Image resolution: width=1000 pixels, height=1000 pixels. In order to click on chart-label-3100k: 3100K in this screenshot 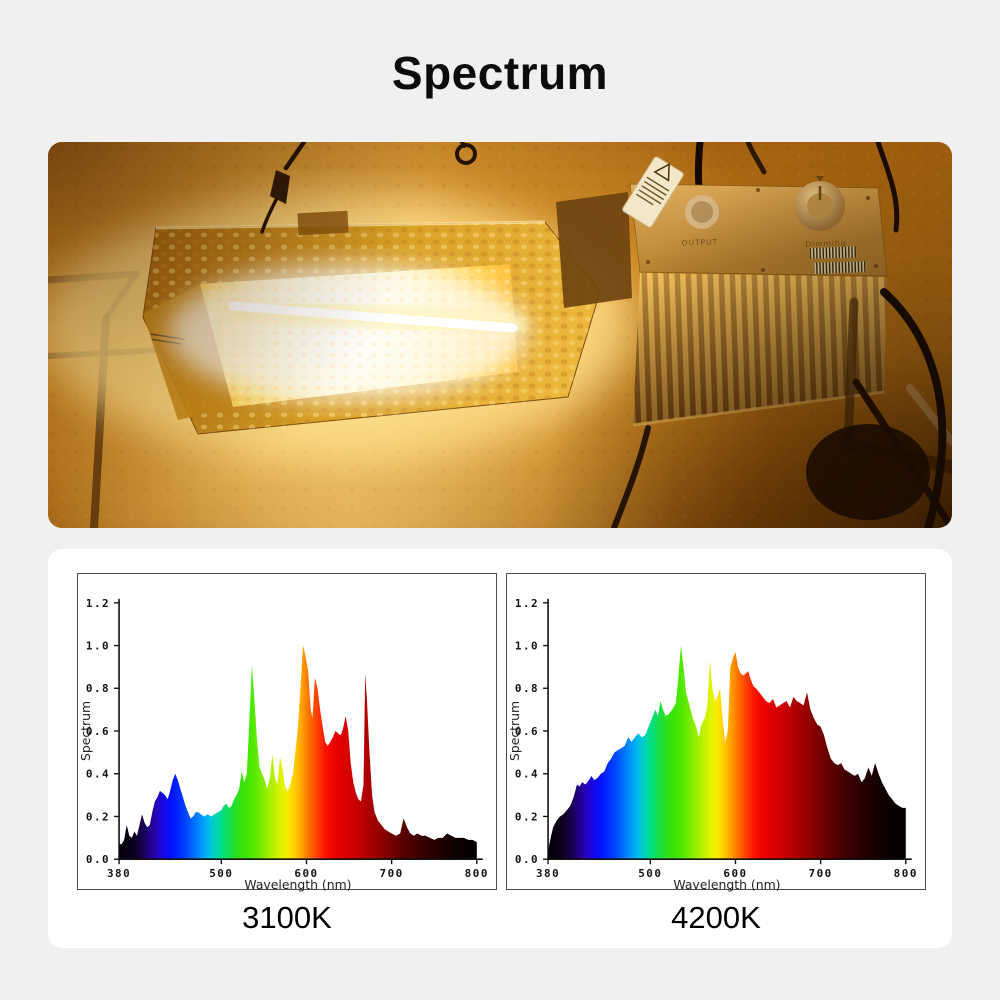, I will do `click(287, 917)`.